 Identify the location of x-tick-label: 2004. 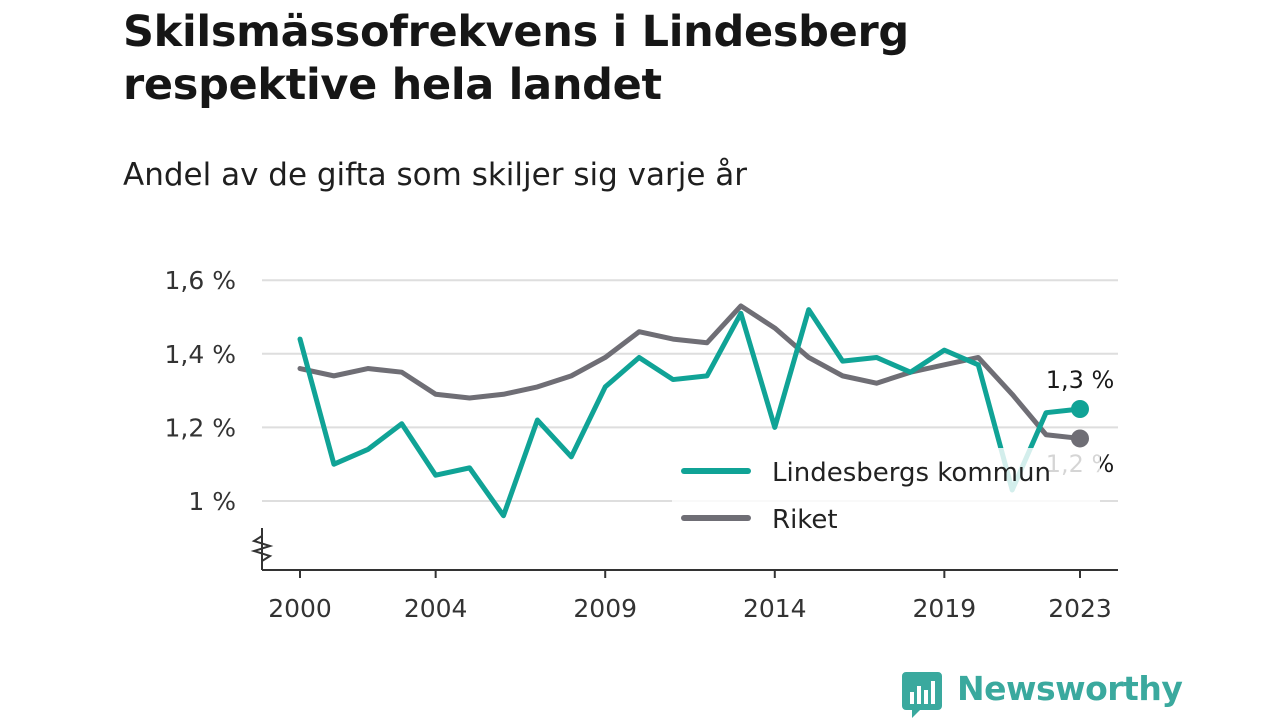
(436, 608).